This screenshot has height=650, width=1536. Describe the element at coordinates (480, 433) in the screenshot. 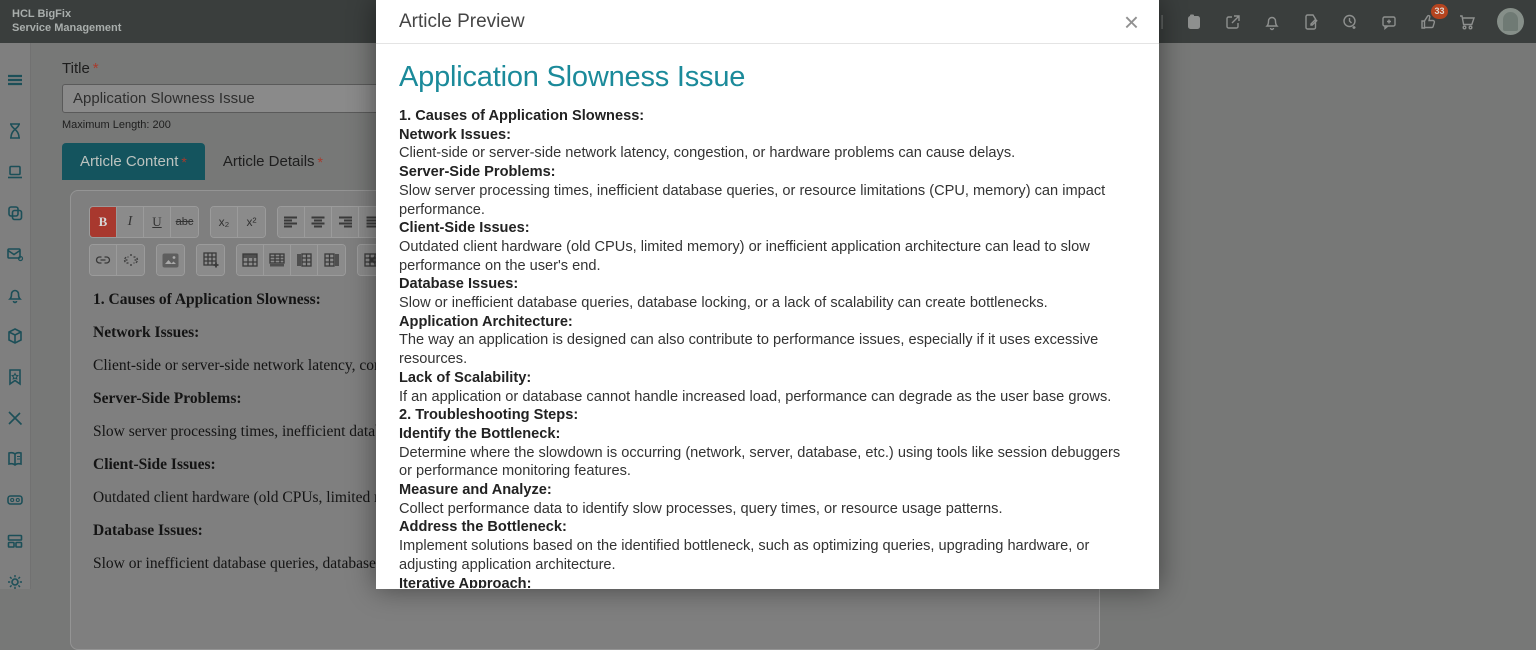

I see `preview-paragraph: Identify the Bottleneck:` at that location.